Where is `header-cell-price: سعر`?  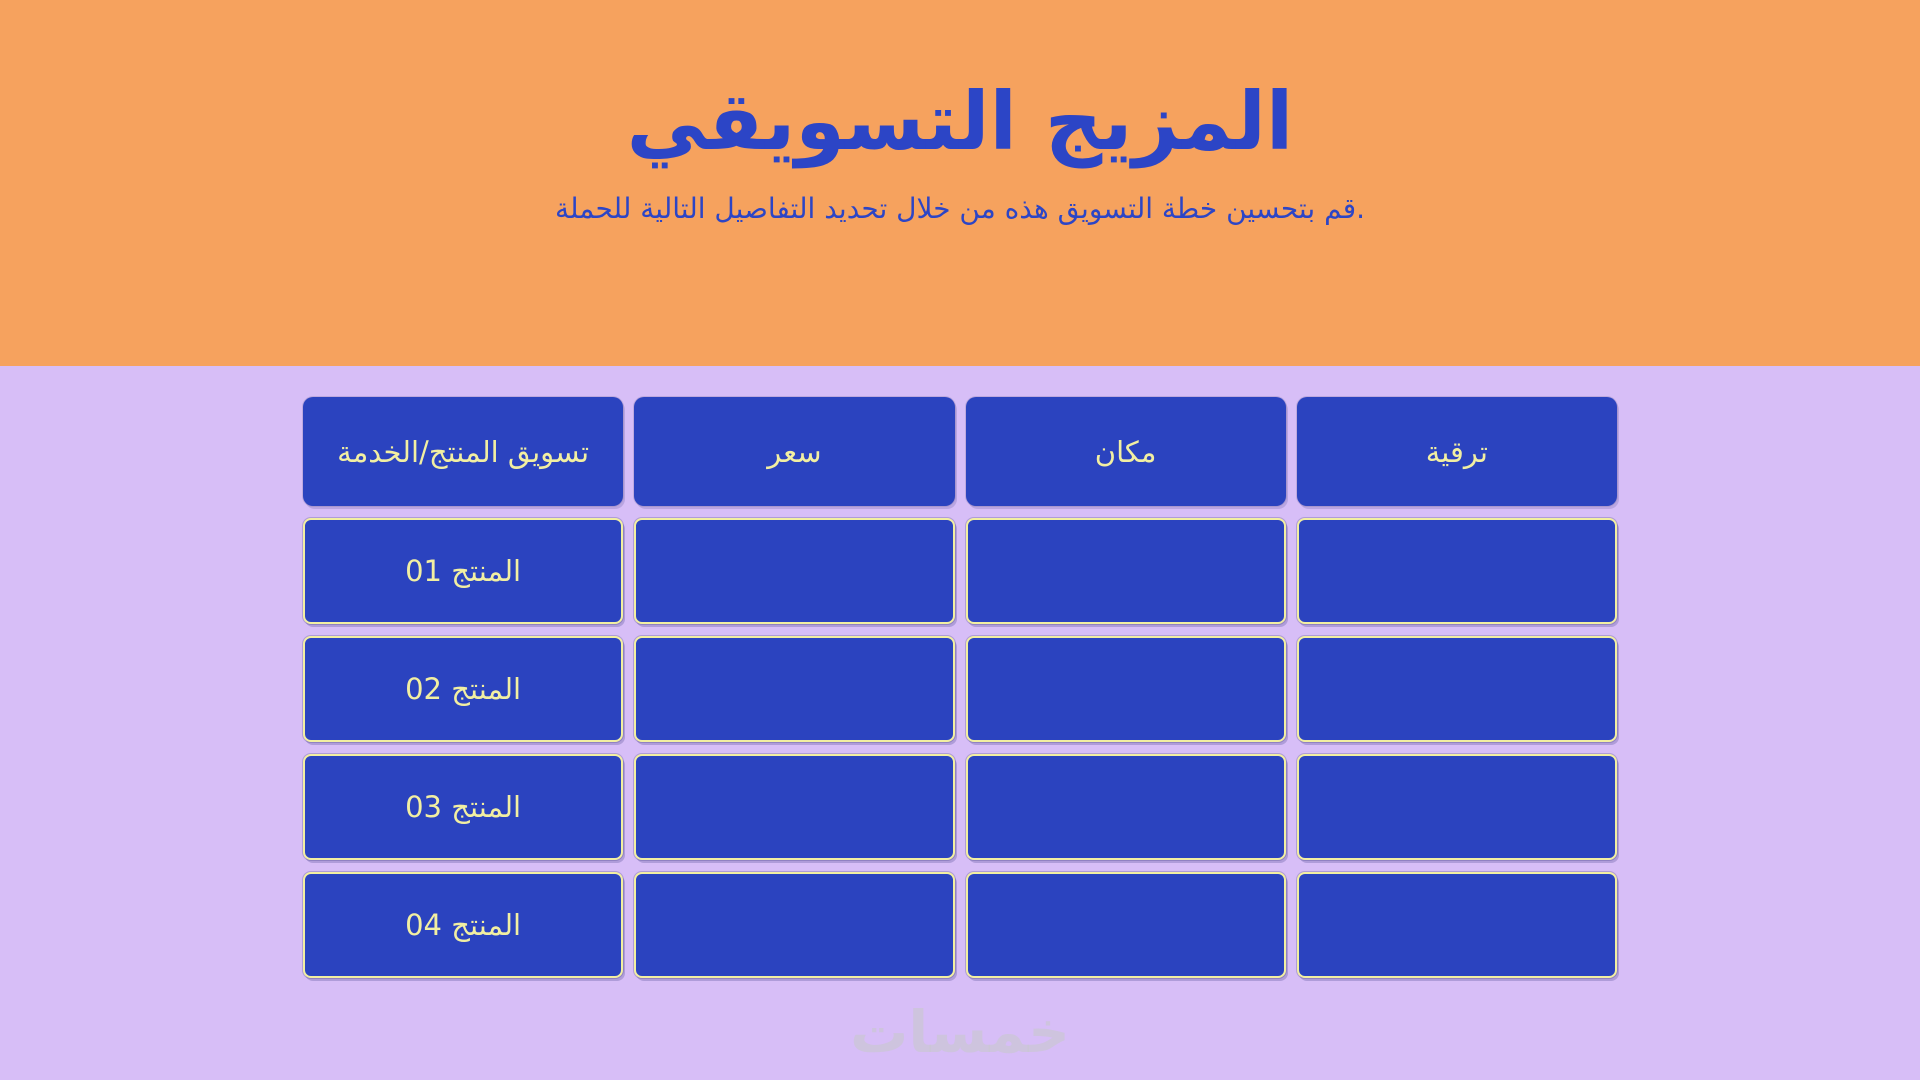 header-cell-price: سعر is located at coordinates (794, 451).